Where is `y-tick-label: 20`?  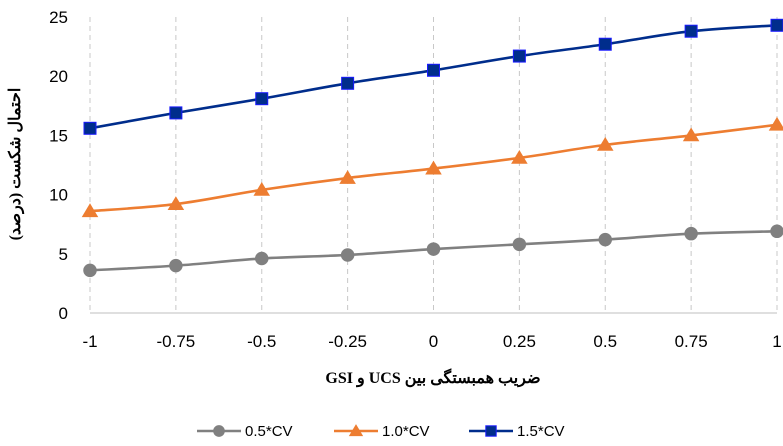 y-tick-label: 20 is located at coordinates (58, 76).